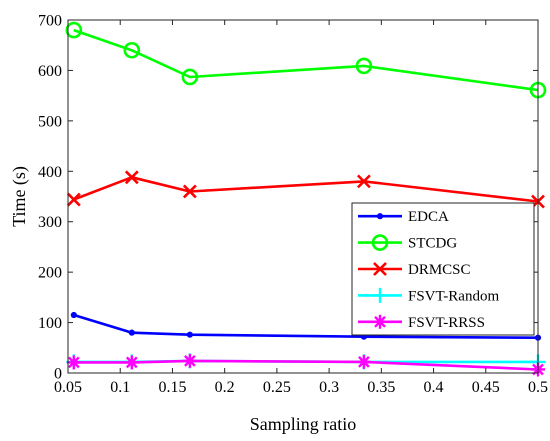 Image resolution: width=550 pixels, height=441 pixels. I want to click on x-tick-label: 0.5, so click(538, 387).